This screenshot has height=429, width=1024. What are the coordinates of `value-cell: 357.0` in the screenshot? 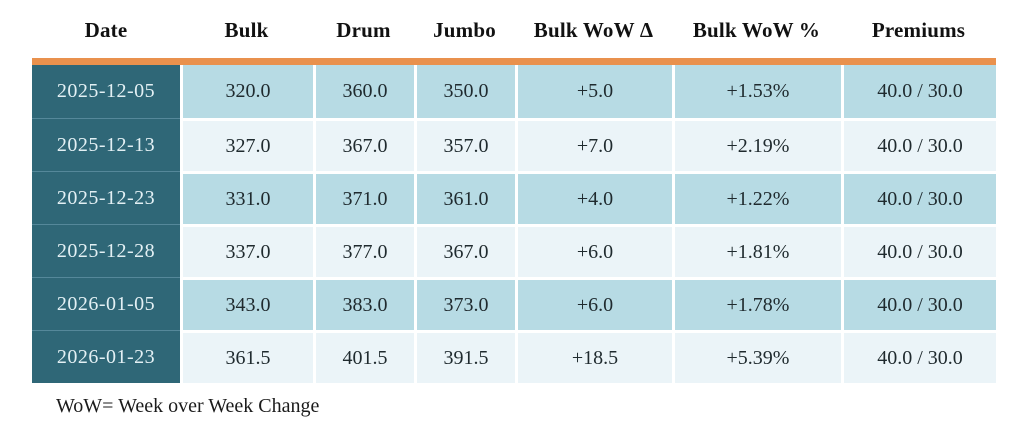 It's located at (464, 144).